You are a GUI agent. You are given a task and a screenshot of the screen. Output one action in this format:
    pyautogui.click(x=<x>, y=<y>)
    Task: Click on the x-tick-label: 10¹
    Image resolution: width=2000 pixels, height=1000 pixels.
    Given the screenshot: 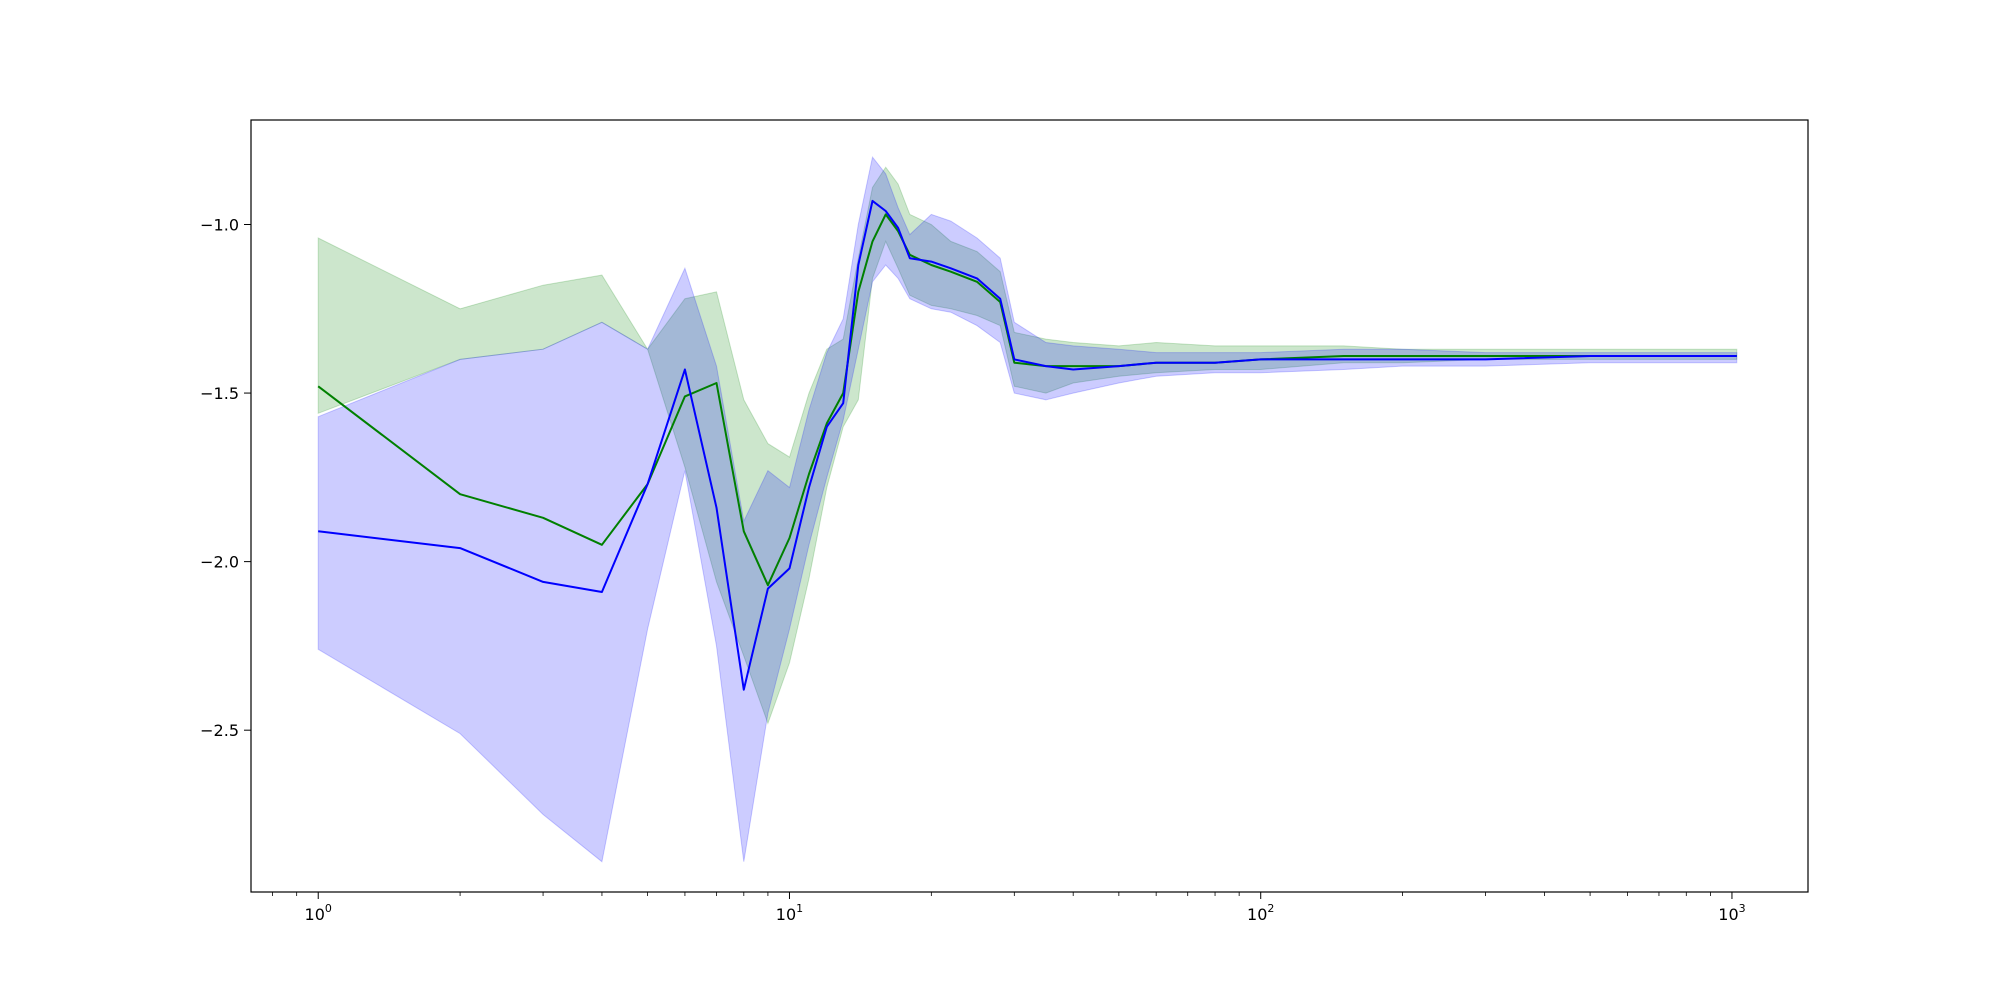 What is the action you would take?
    pyautogui.click(x=789, y=913)
    